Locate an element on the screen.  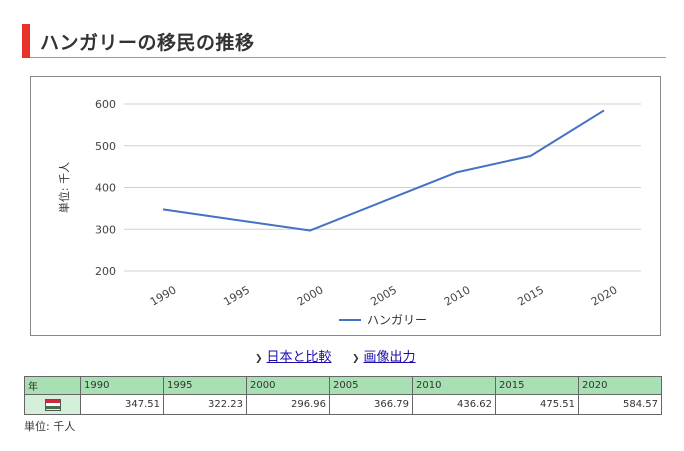
year-cell: 2020 is located at coordinates (620, 385).